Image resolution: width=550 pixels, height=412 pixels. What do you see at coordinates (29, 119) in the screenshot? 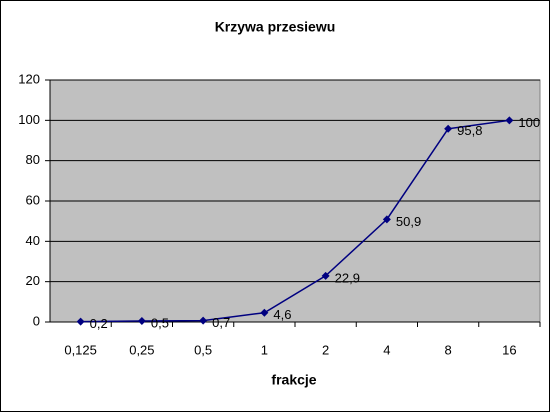
I see `y-tick-label: 100` at bounding box center [29, 119].